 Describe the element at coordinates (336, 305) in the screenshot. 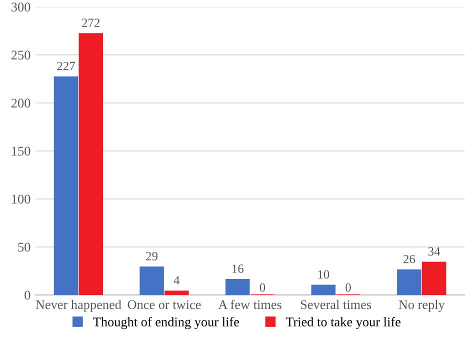

I see `x-tick-label: Several times` at that location.